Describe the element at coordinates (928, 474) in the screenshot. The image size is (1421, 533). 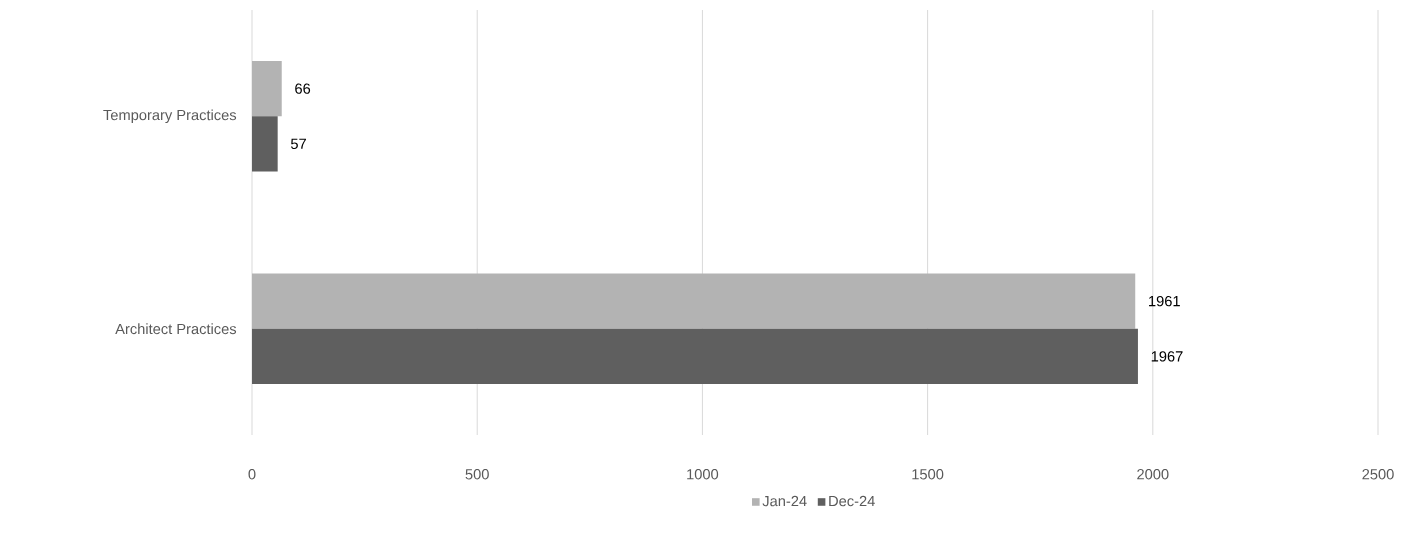
I see `x-tick-label: 1500` at that location.